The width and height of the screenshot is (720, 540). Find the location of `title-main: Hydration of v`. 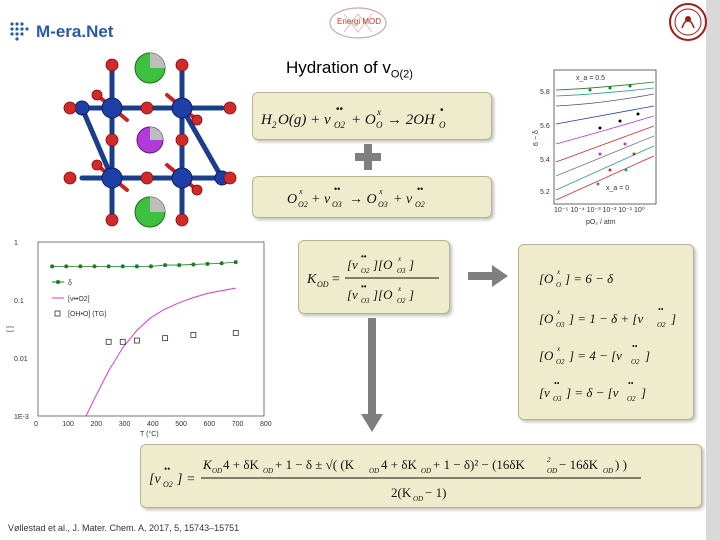

title-main: Hydration of v is located at coordinates (338, 67).